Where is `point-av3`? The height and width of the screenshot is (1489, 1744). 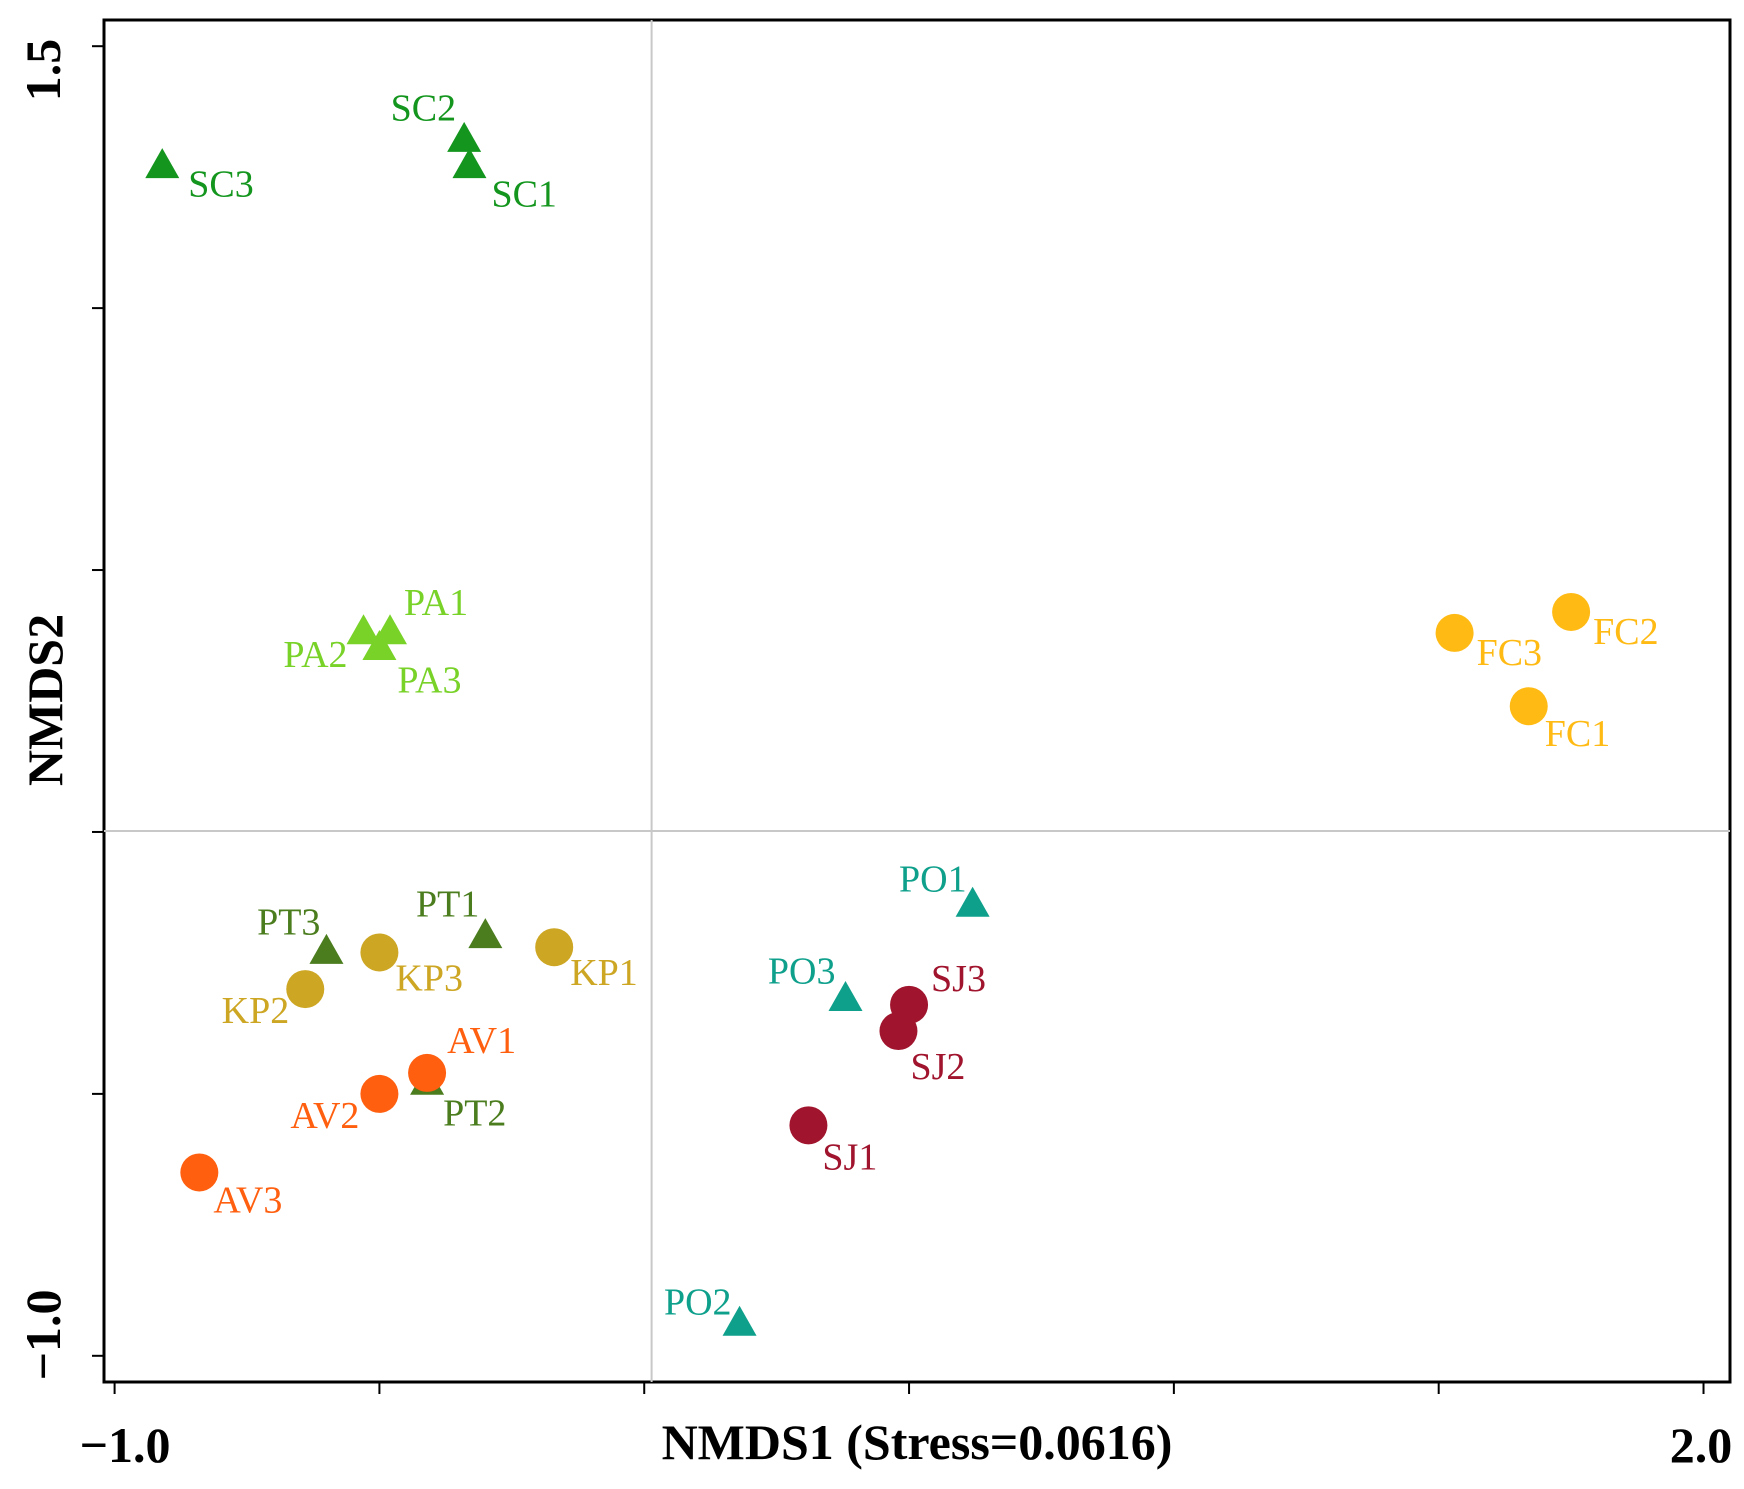
point-av3 is located at coordinates (199, 1172).